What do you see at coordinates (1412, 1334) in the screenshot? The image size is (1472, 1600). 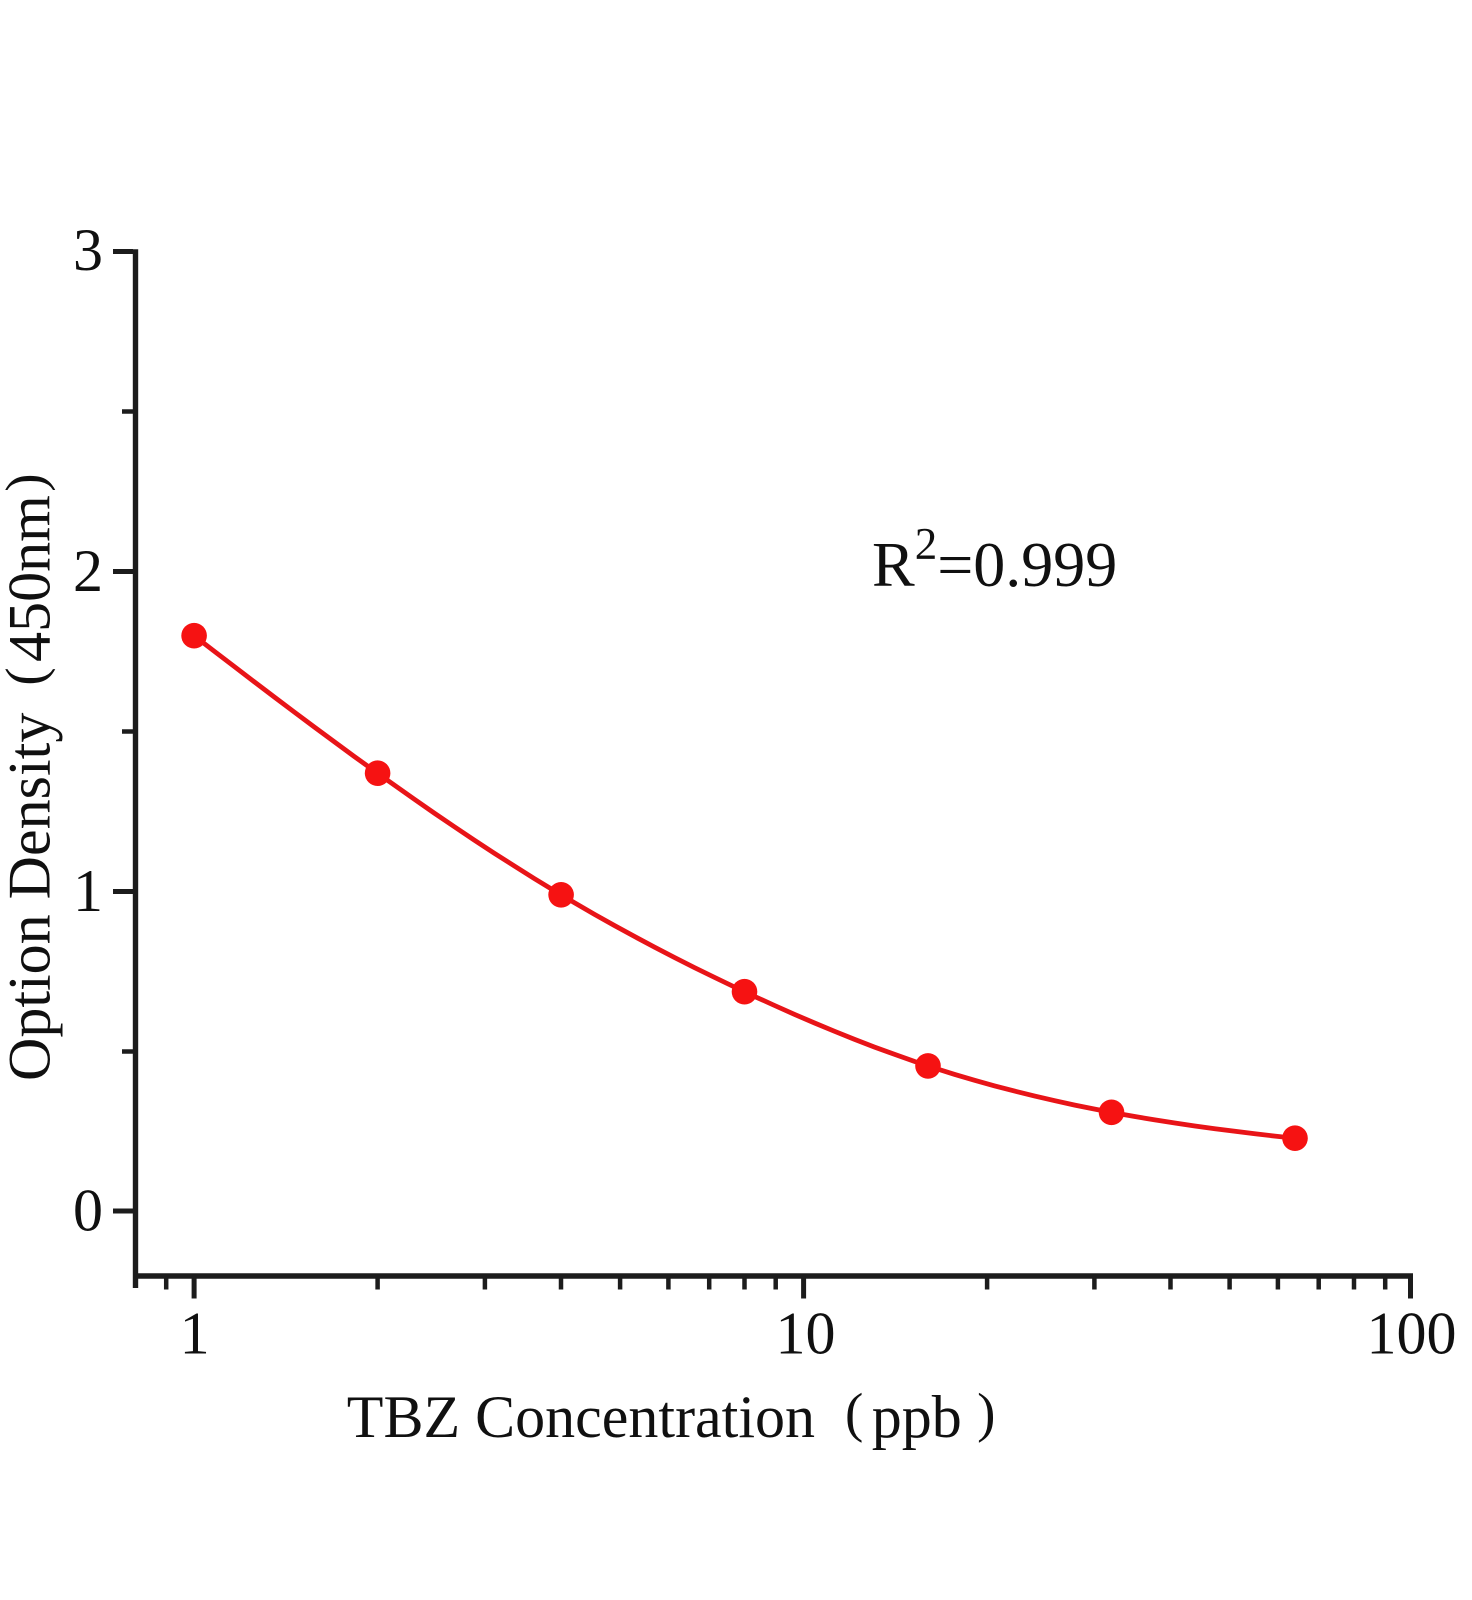 I see `svg-text: 100` at bounding box center [1412, 1334].